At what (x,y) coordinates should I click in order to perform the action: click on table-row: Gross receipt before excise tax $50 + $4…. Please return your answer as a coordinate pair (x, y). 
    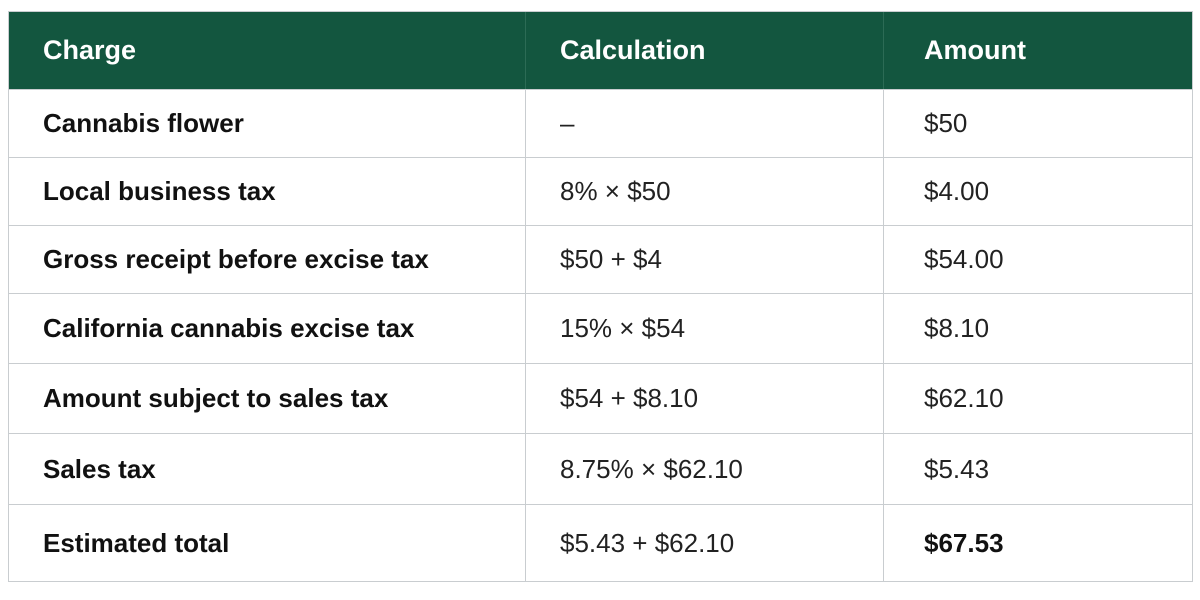
    Looking at the image, I should click on (600, 259).